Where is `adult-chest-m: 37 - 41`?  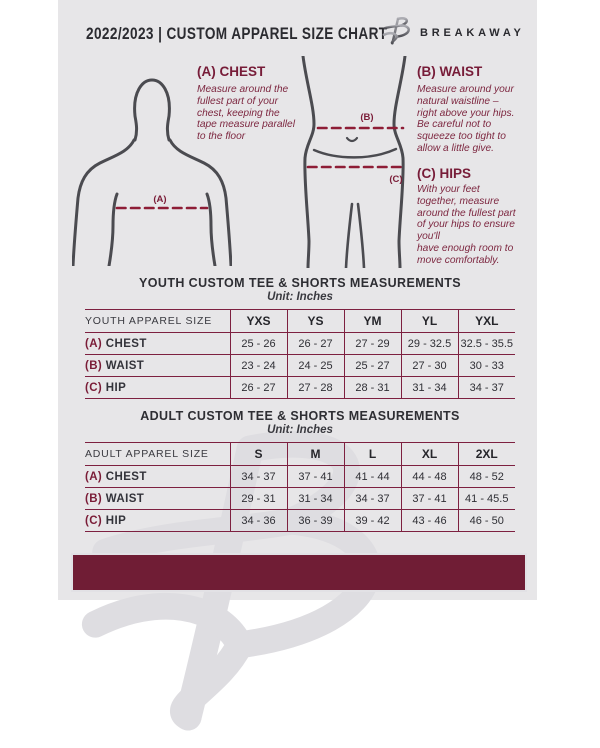
adult-chest-m: 37 - 41 is located at coordinates (315, 476).